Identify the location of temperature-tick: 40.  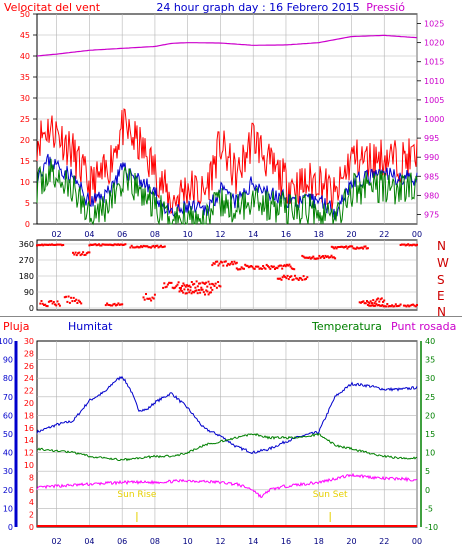
(430, 341).